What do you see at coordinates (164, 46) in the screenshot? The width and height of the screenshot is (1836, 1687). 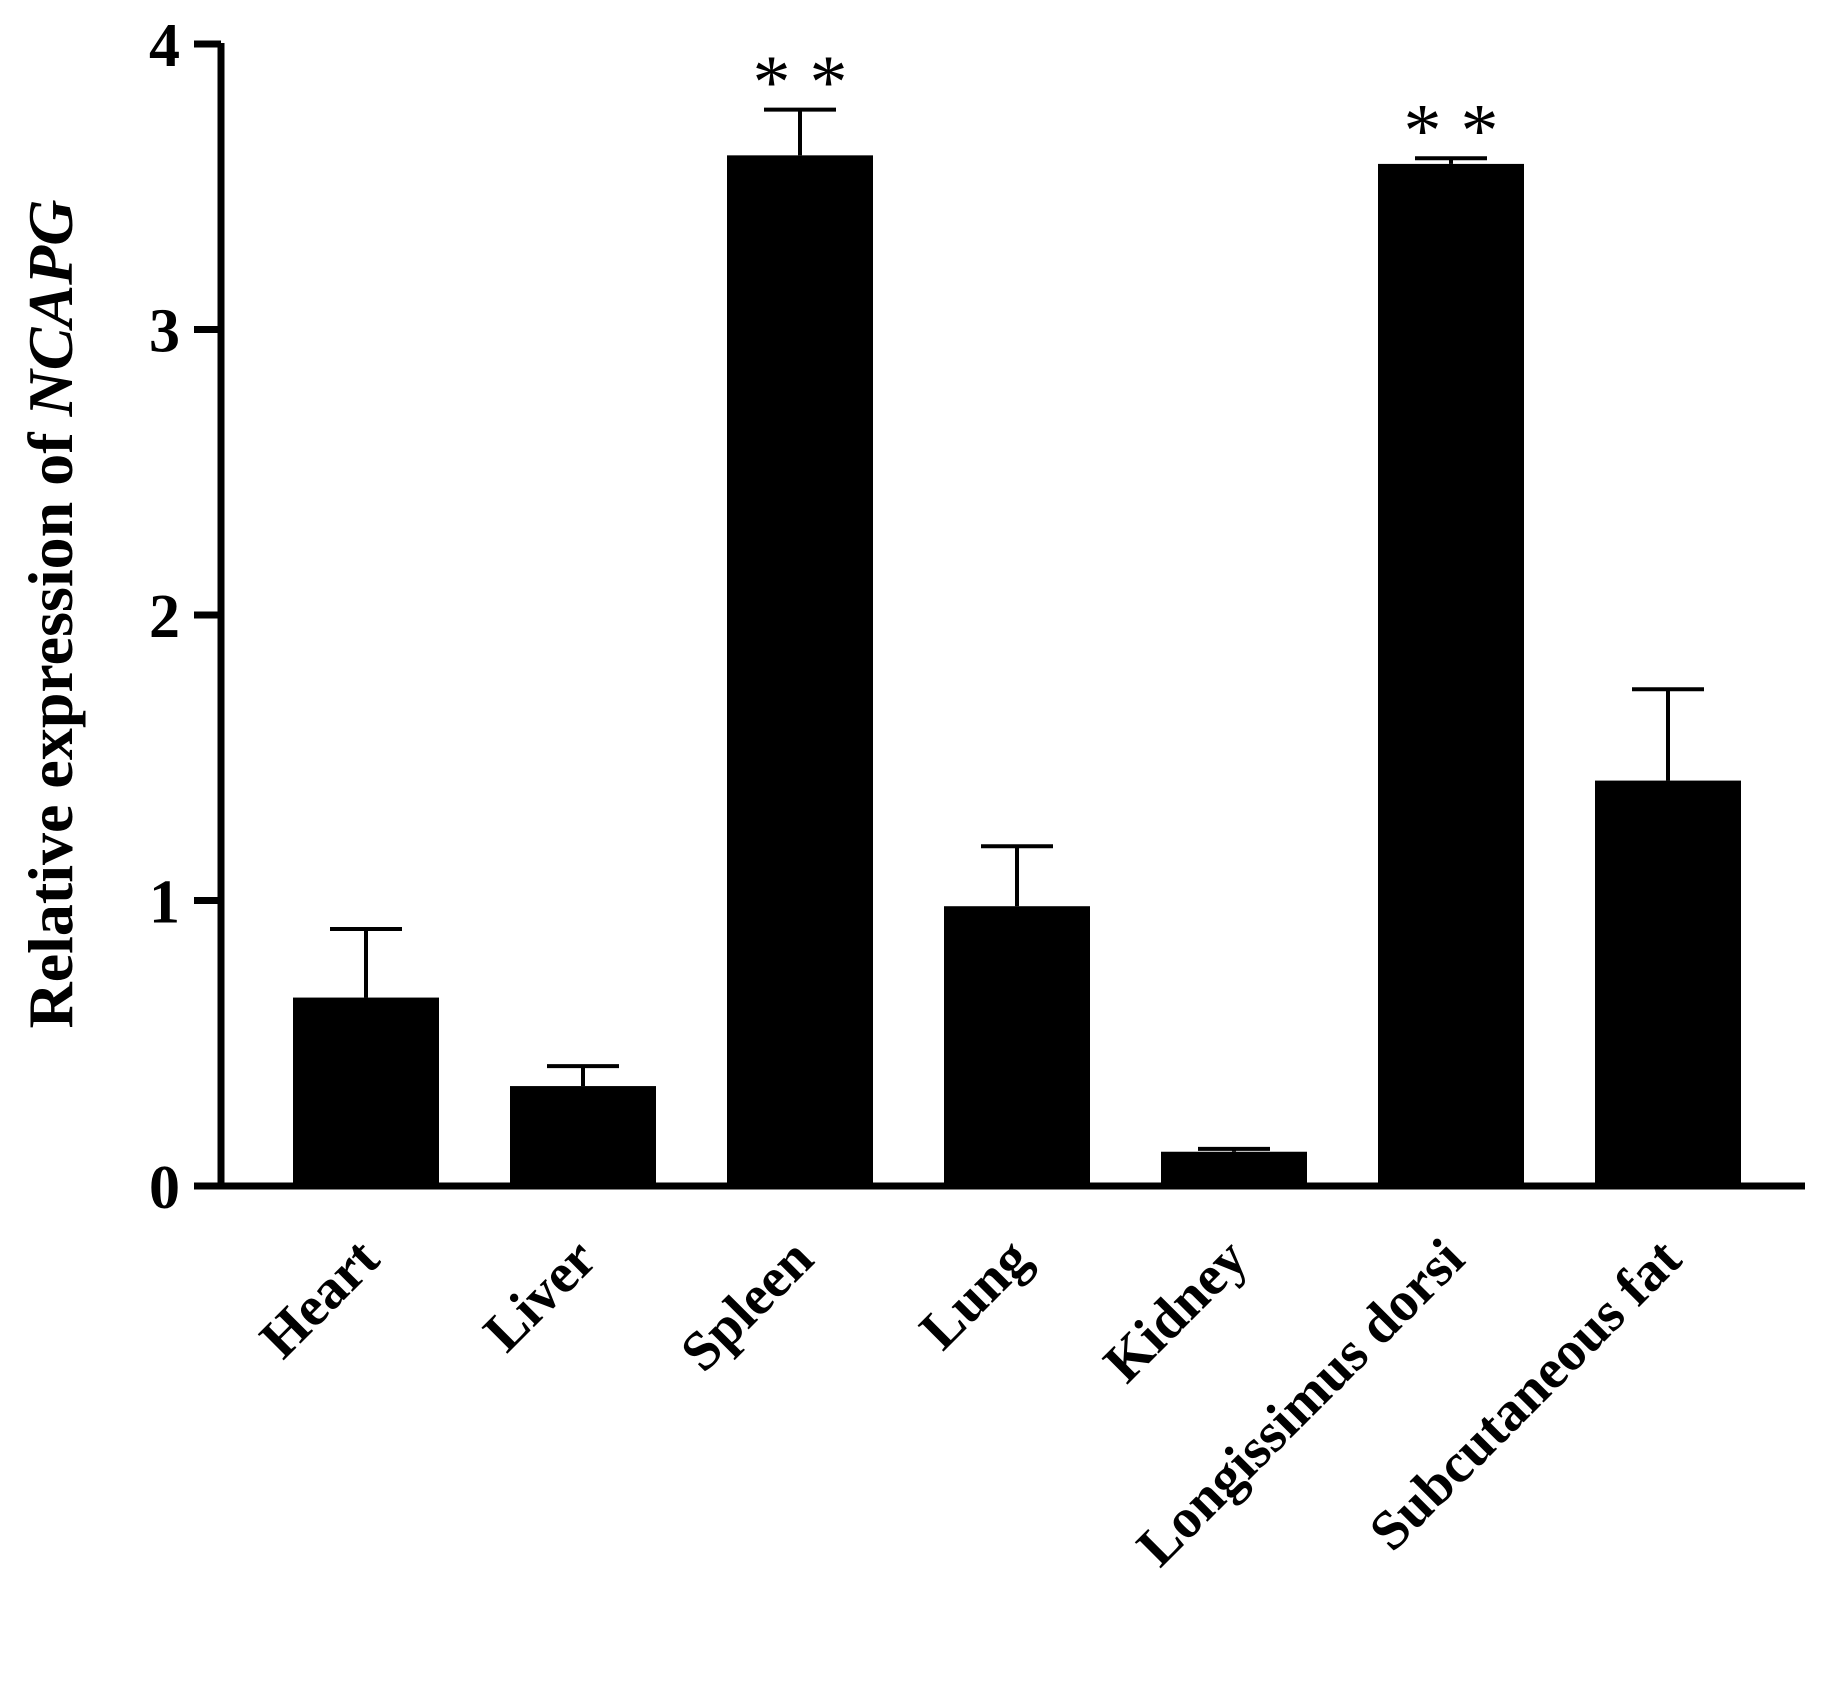 I see `y-tick-label-4: 4` at bounding box center [164, 46].